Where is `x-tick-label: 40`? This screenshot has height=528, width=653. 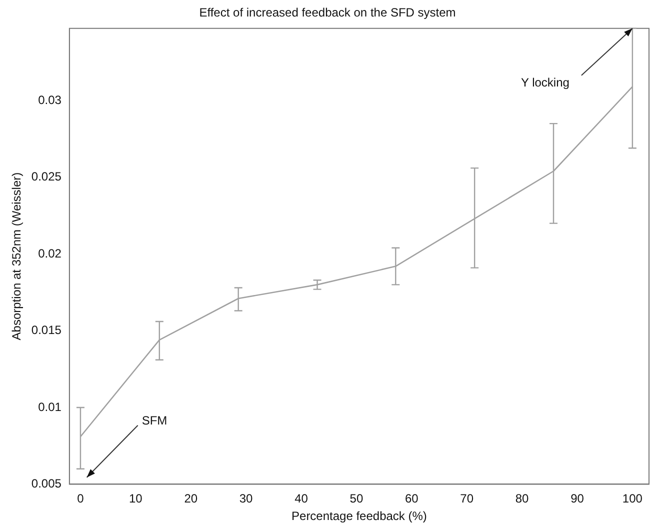 x-tick-label: 40 is located at coordinates (301, 499).